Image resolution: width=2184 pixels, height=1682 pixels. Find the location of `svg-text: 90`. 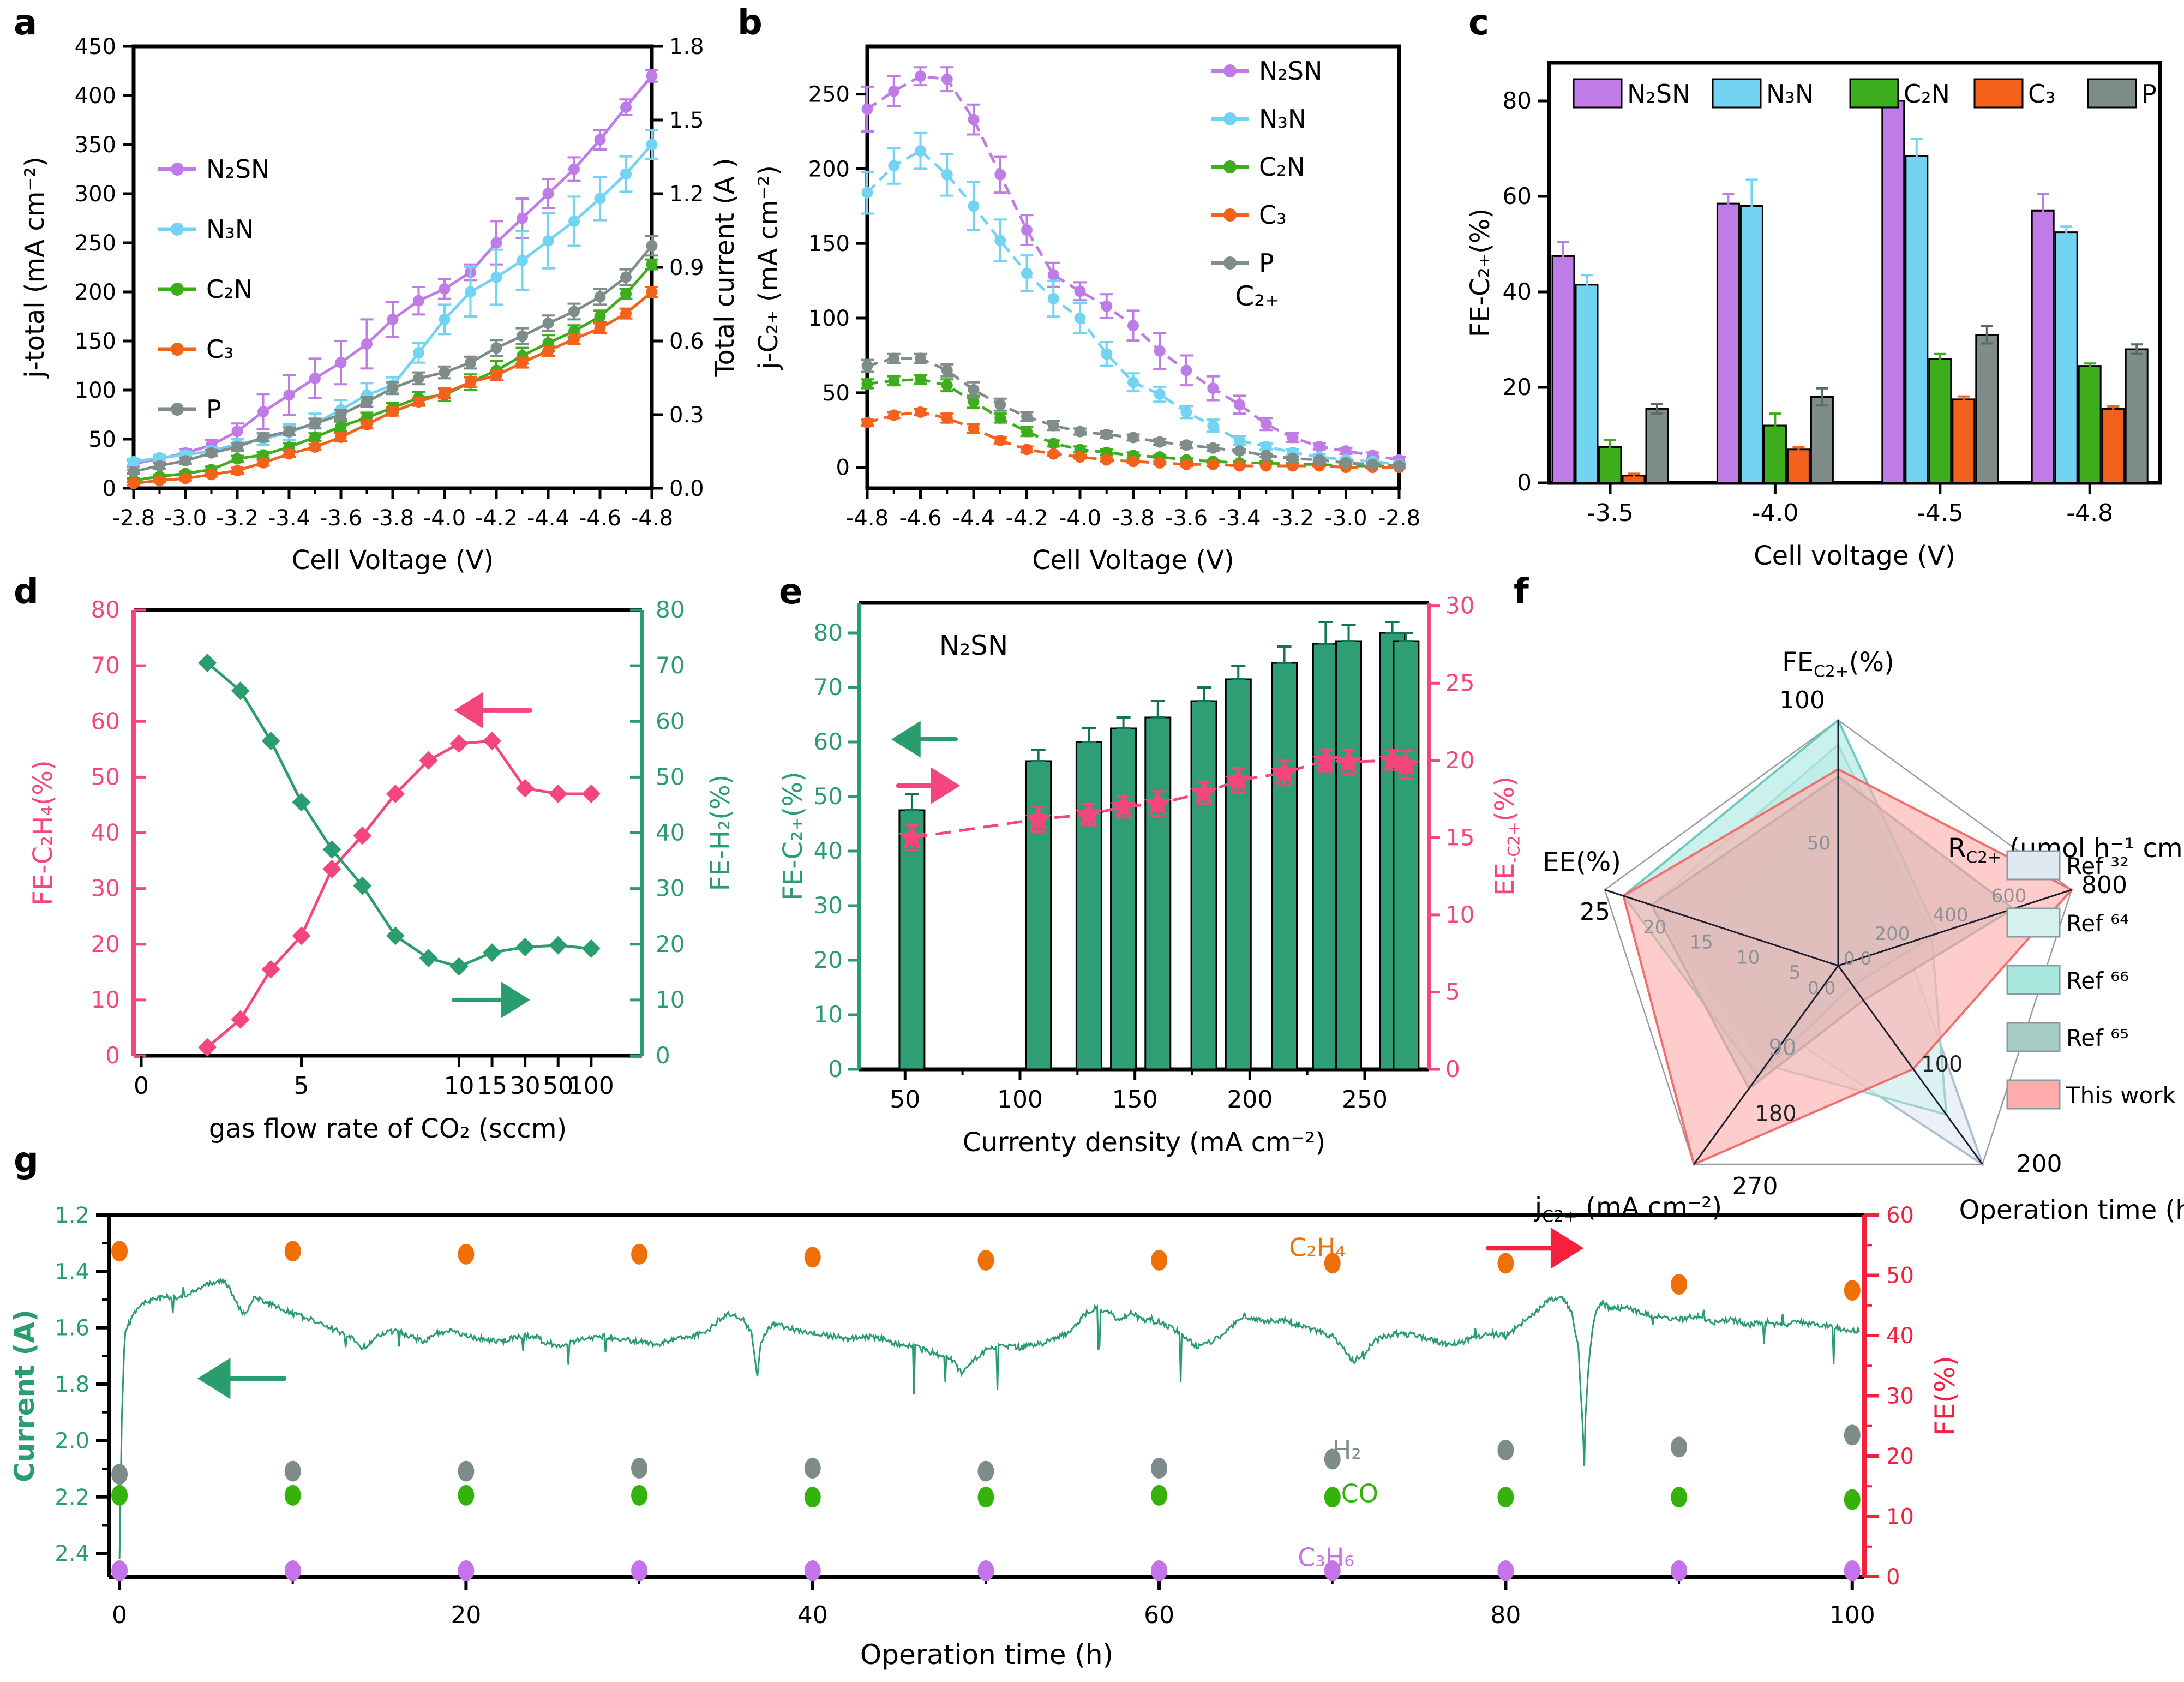

svg-text: 90 is located at coordinates (1782, 1047).